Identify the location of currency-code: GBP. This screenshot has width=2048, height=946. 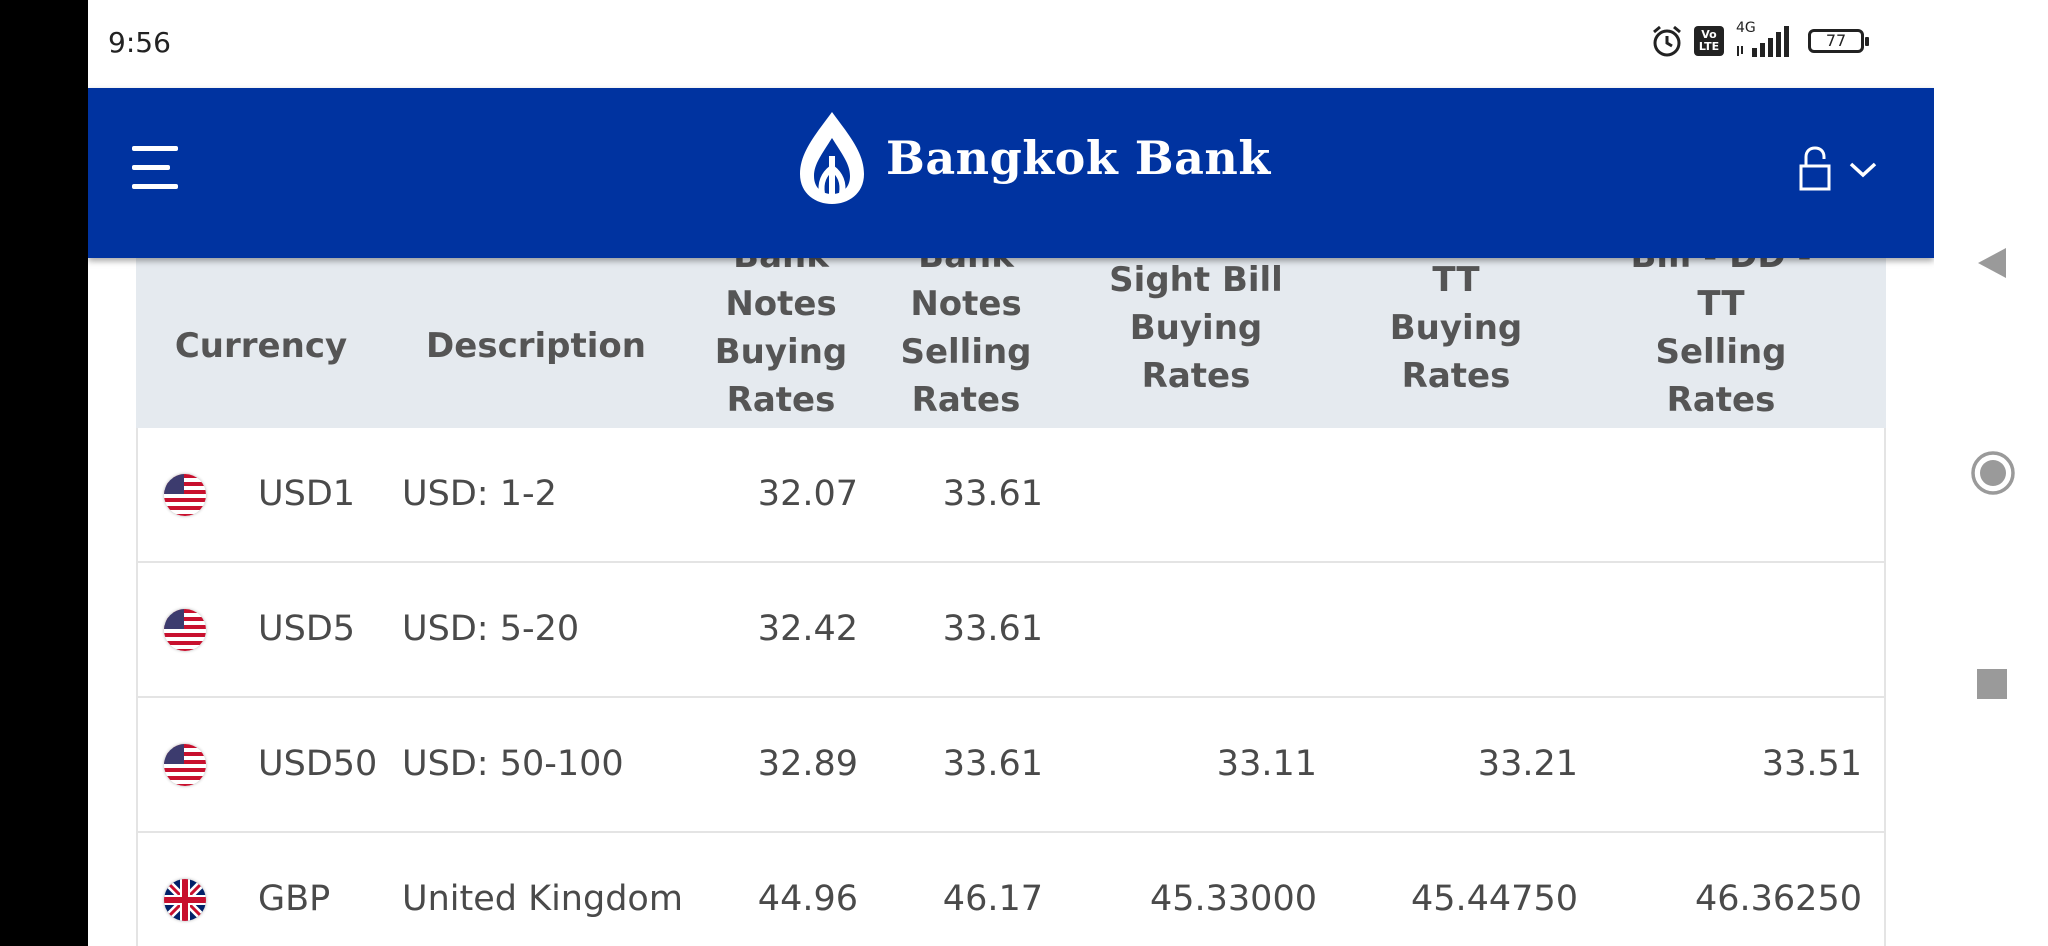
(294, 899).